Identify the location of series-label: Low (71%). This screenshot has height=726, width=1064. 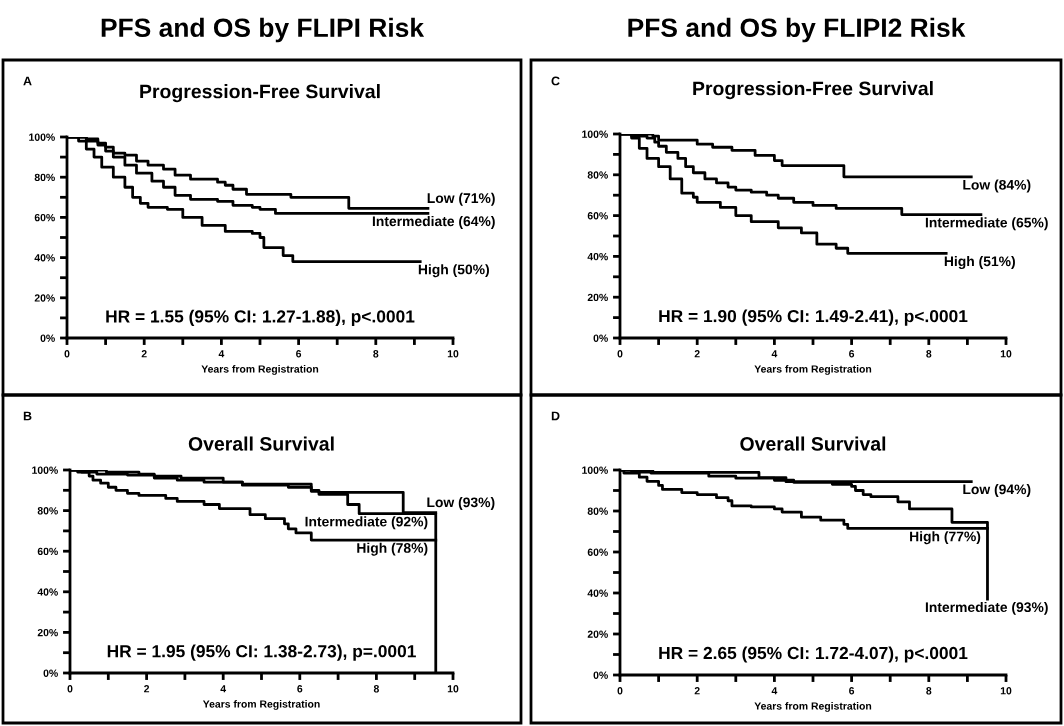
(461, 199).